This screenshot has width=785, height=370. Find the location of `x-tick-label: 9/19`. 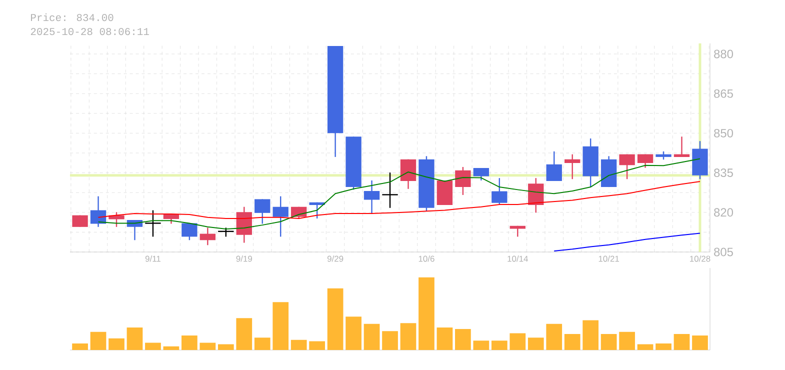

x-tick-label: 9/19 is located at coordinates (244, 259).